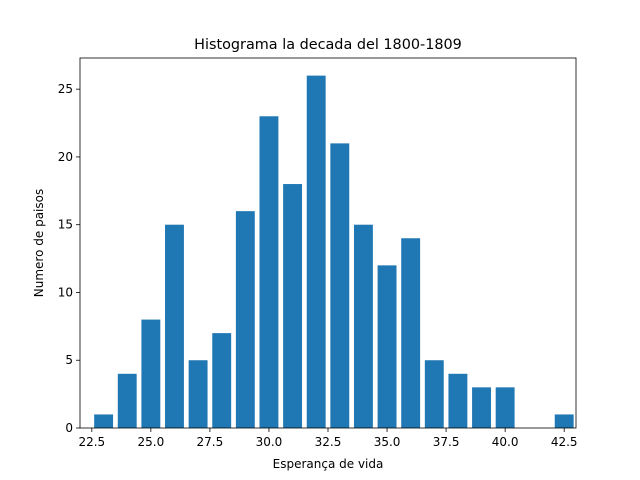 The width and height of the screenshot is (640, 480). Describe the element at coordinates (91, 442) in the screenshot. I see `x-tick-label: 22.5` at that location.